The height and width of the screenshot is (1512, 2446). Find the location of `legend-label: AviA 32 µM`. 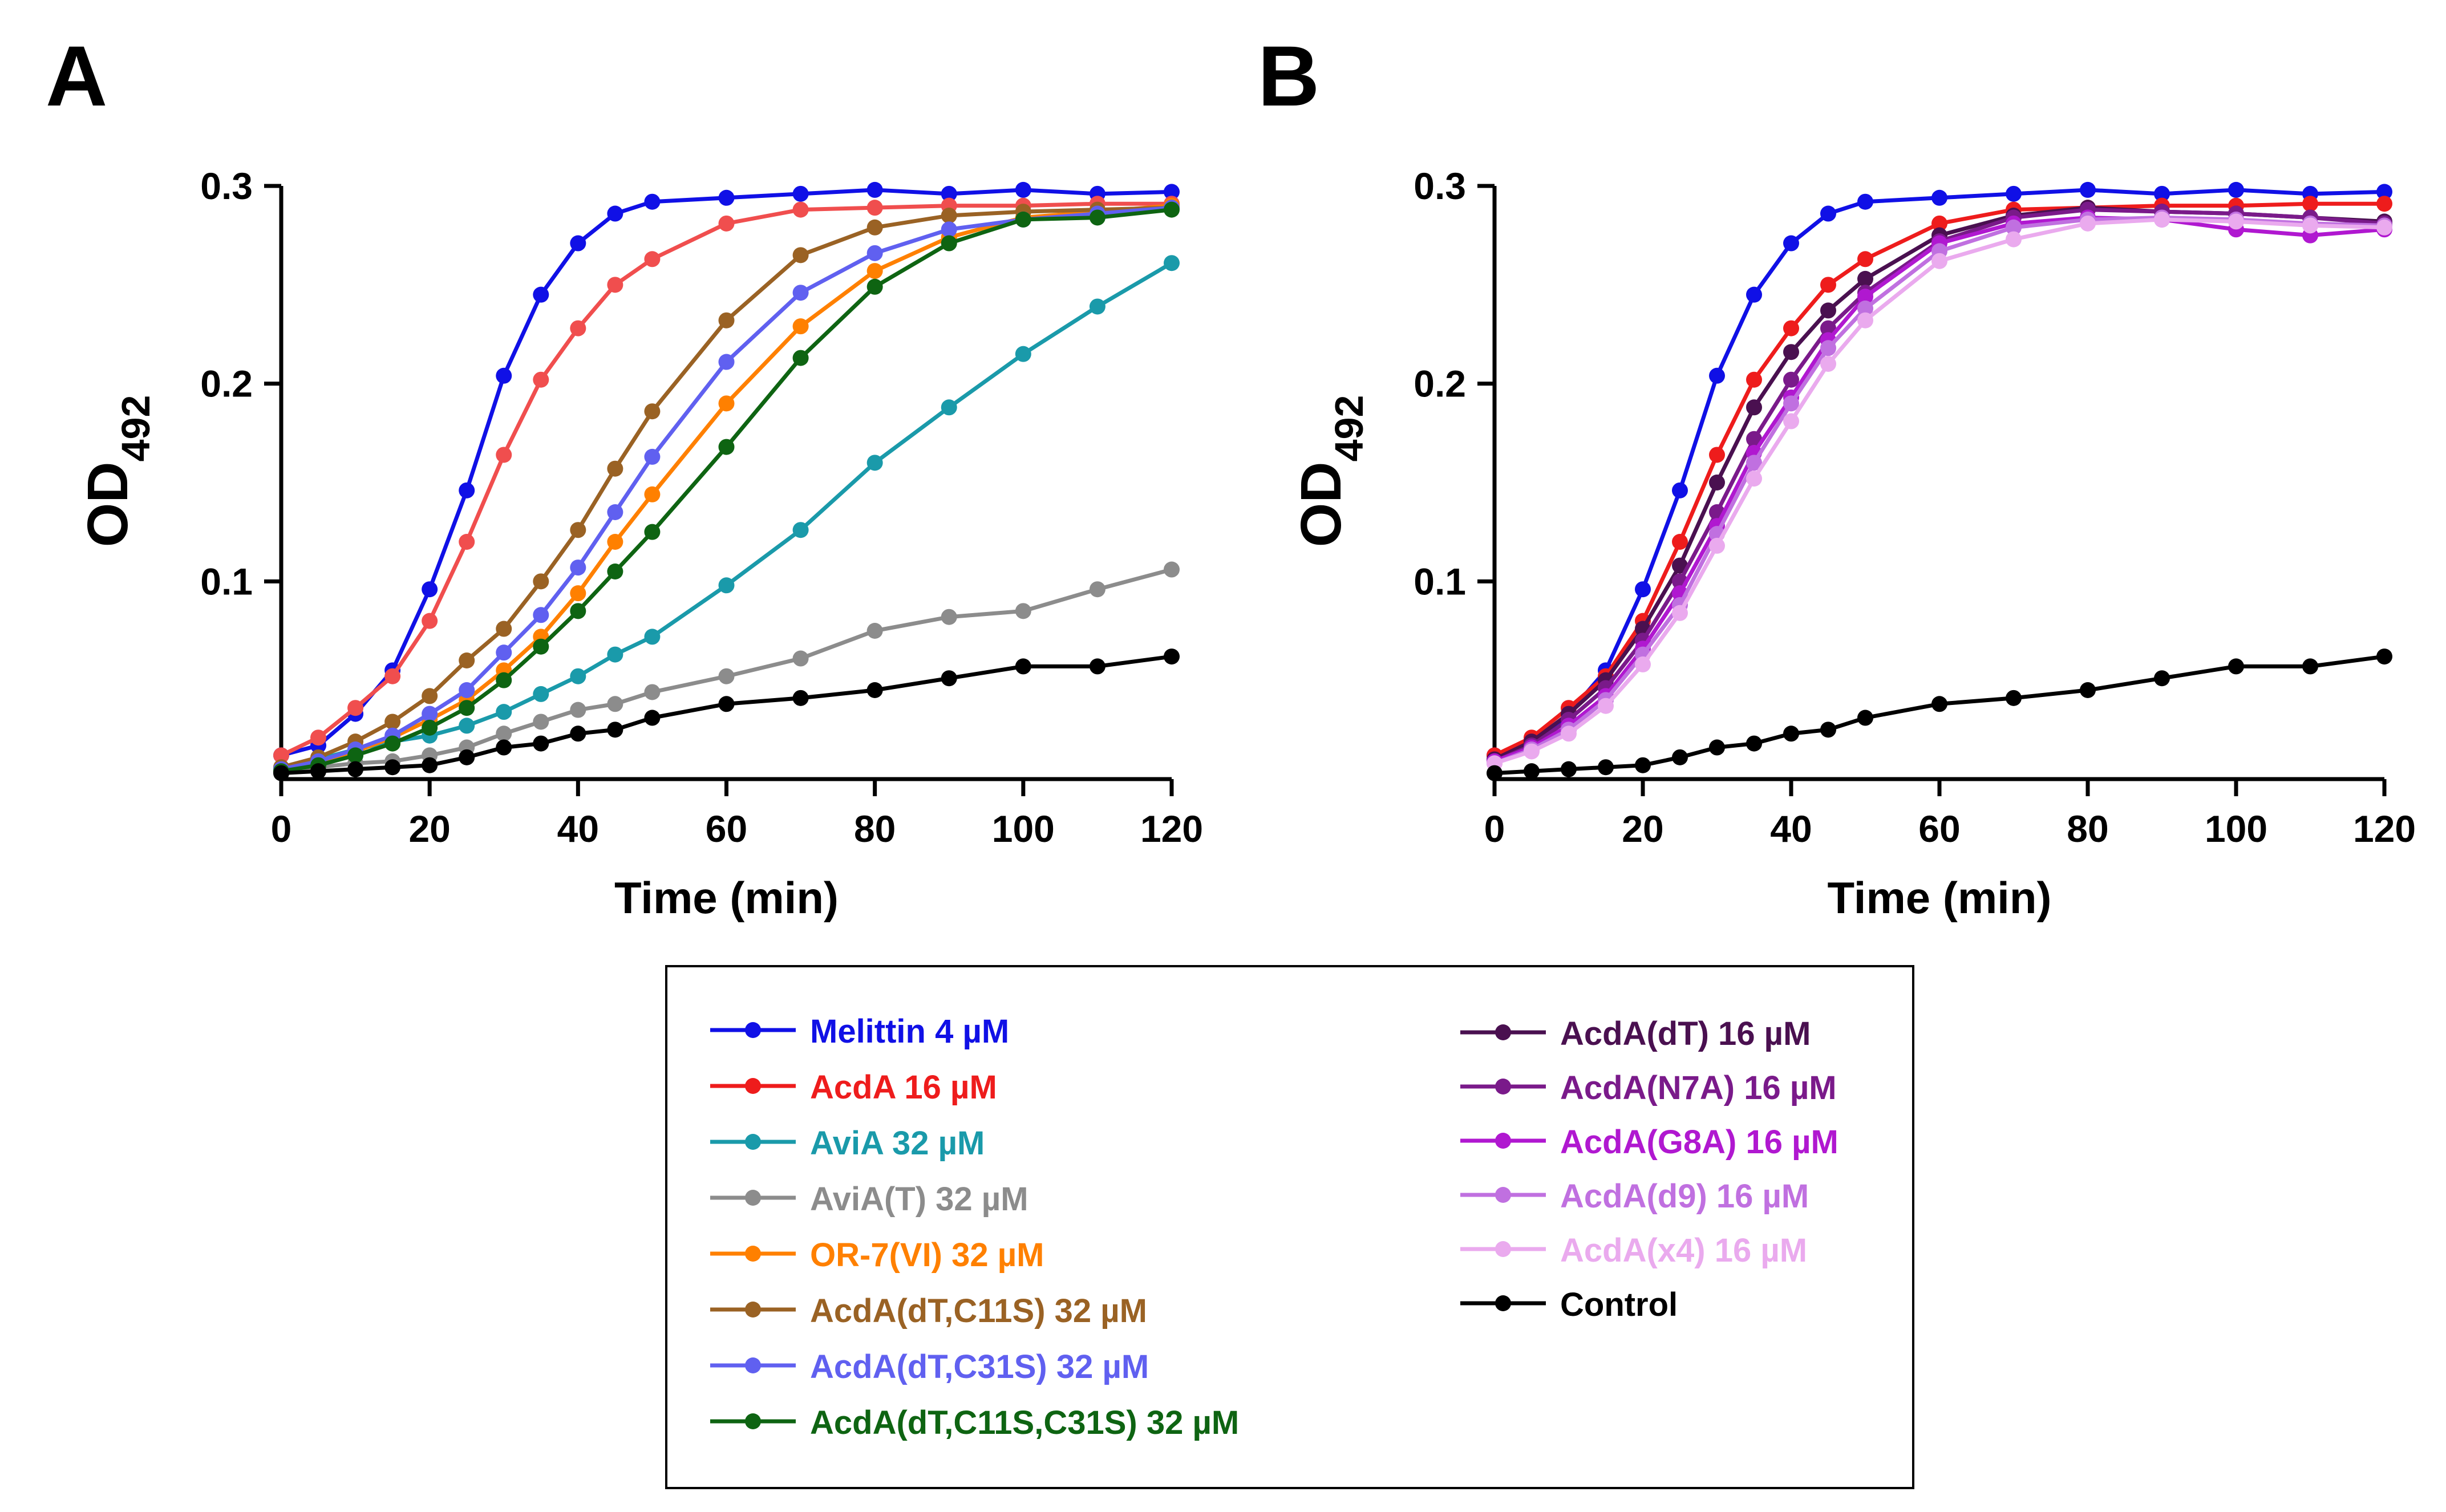

legend-label: AviA 32 µM is located at coordinates (897, 1143).